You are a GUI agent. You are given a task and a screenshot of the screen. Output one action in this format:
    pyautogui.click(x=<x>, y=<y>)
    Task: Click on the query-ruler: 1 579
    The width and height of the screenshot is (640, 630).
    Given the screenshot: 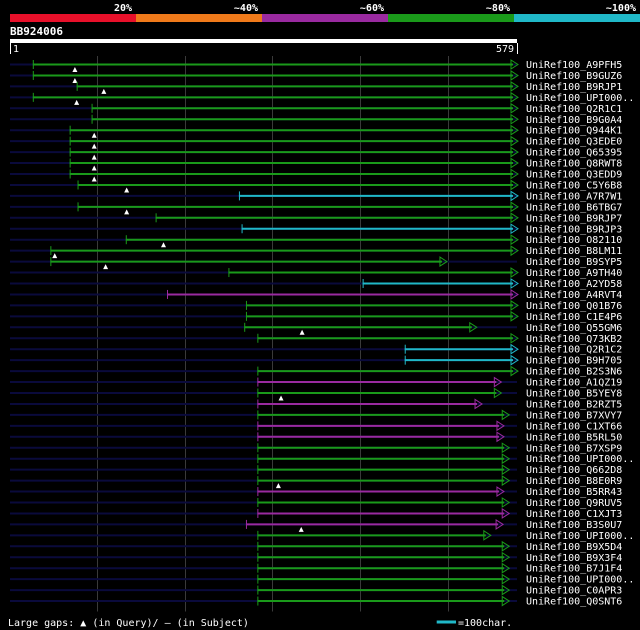 What is the action you would take?
    pyautogui.click(x=264, y=47)
    